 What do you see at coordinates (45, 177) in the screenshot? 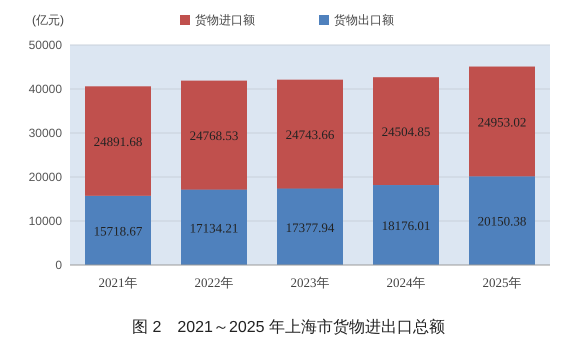
I see `y-tick-label: 20000` at bounding box center [45, 177].